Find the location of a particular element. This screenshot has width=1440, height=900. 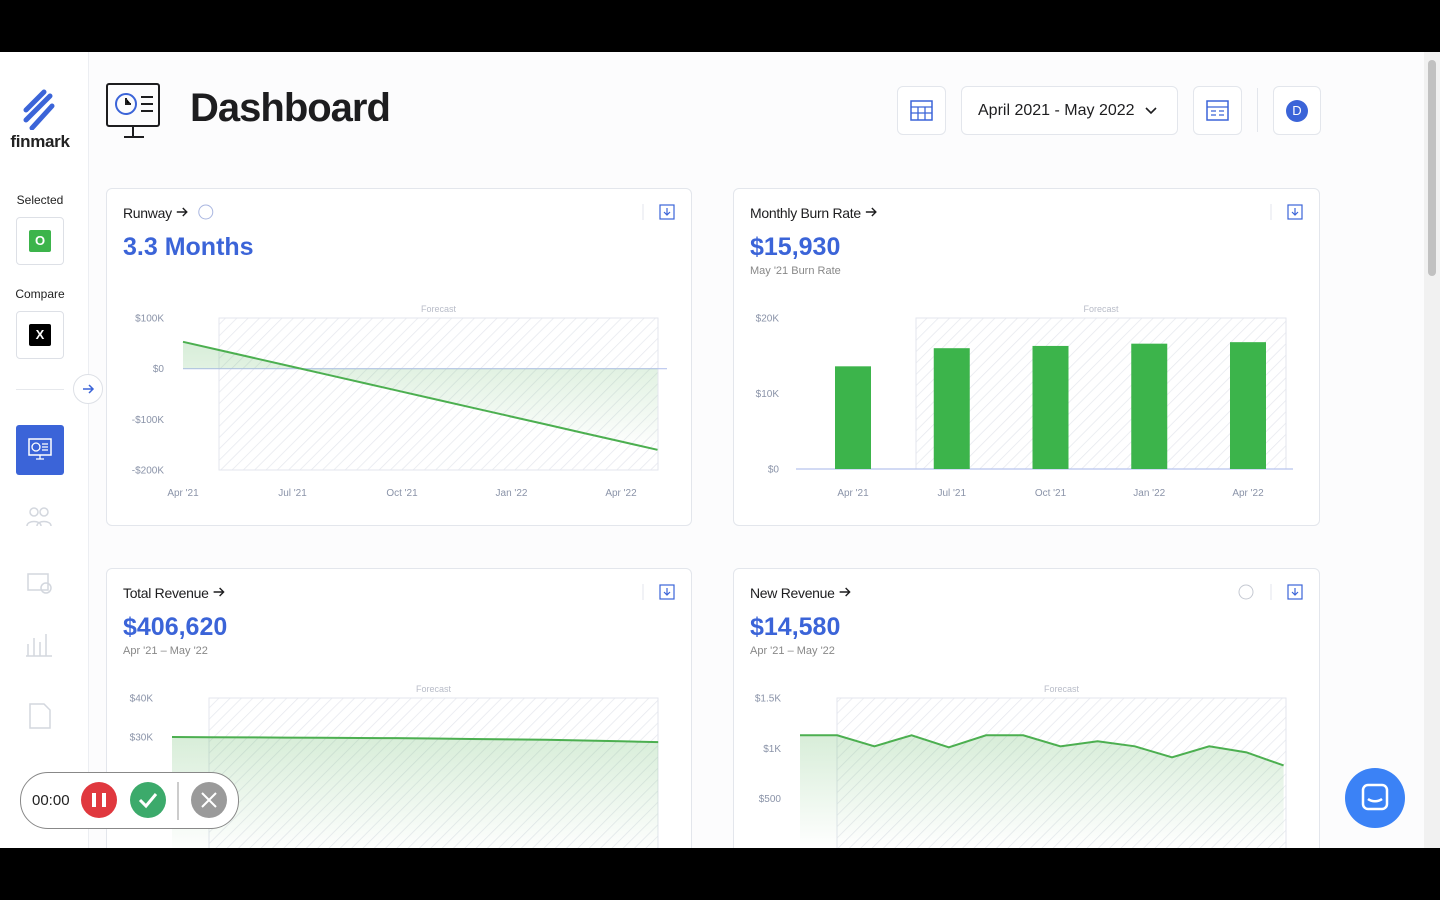

table-icon is located at coordinates (921, 110).